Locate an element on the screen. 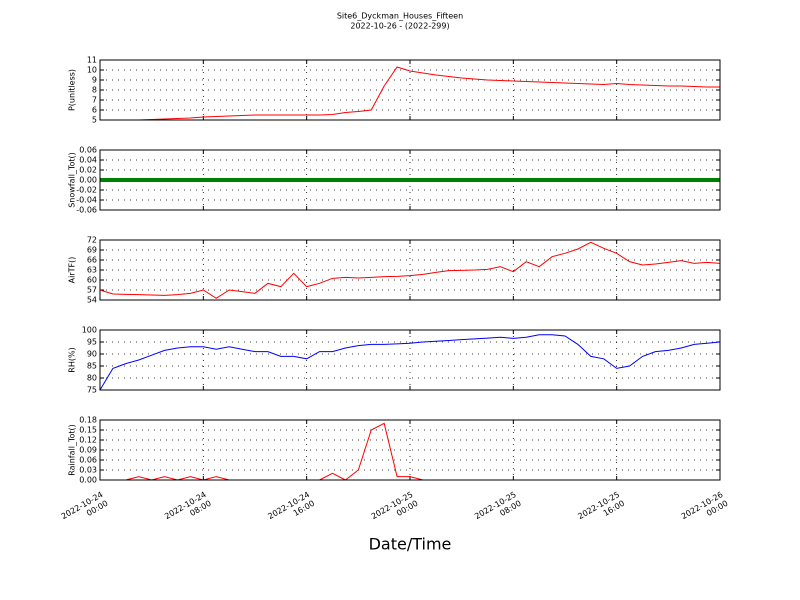  y-axis-label: AirTF() is located at coordinates (72, 270).